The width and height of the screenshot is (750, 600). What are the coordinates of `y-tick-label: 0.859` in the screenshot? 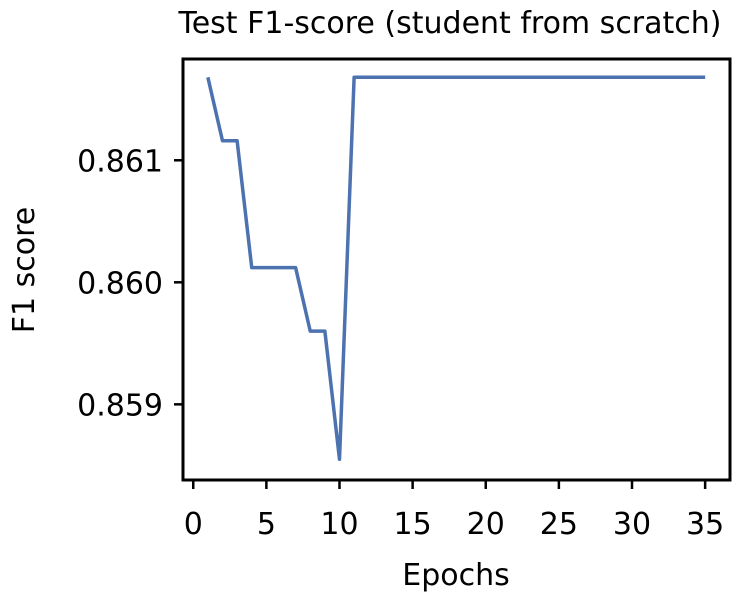 It's located at (120, 405).